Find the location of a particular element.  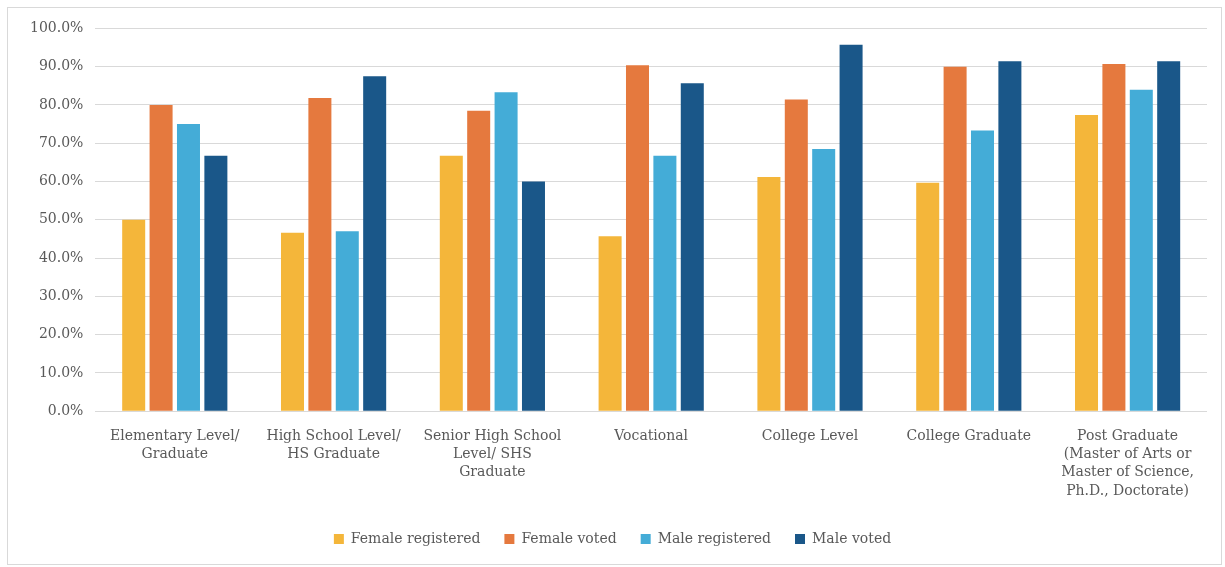

legend-label: Male registered is located at coordinates (714, 537).